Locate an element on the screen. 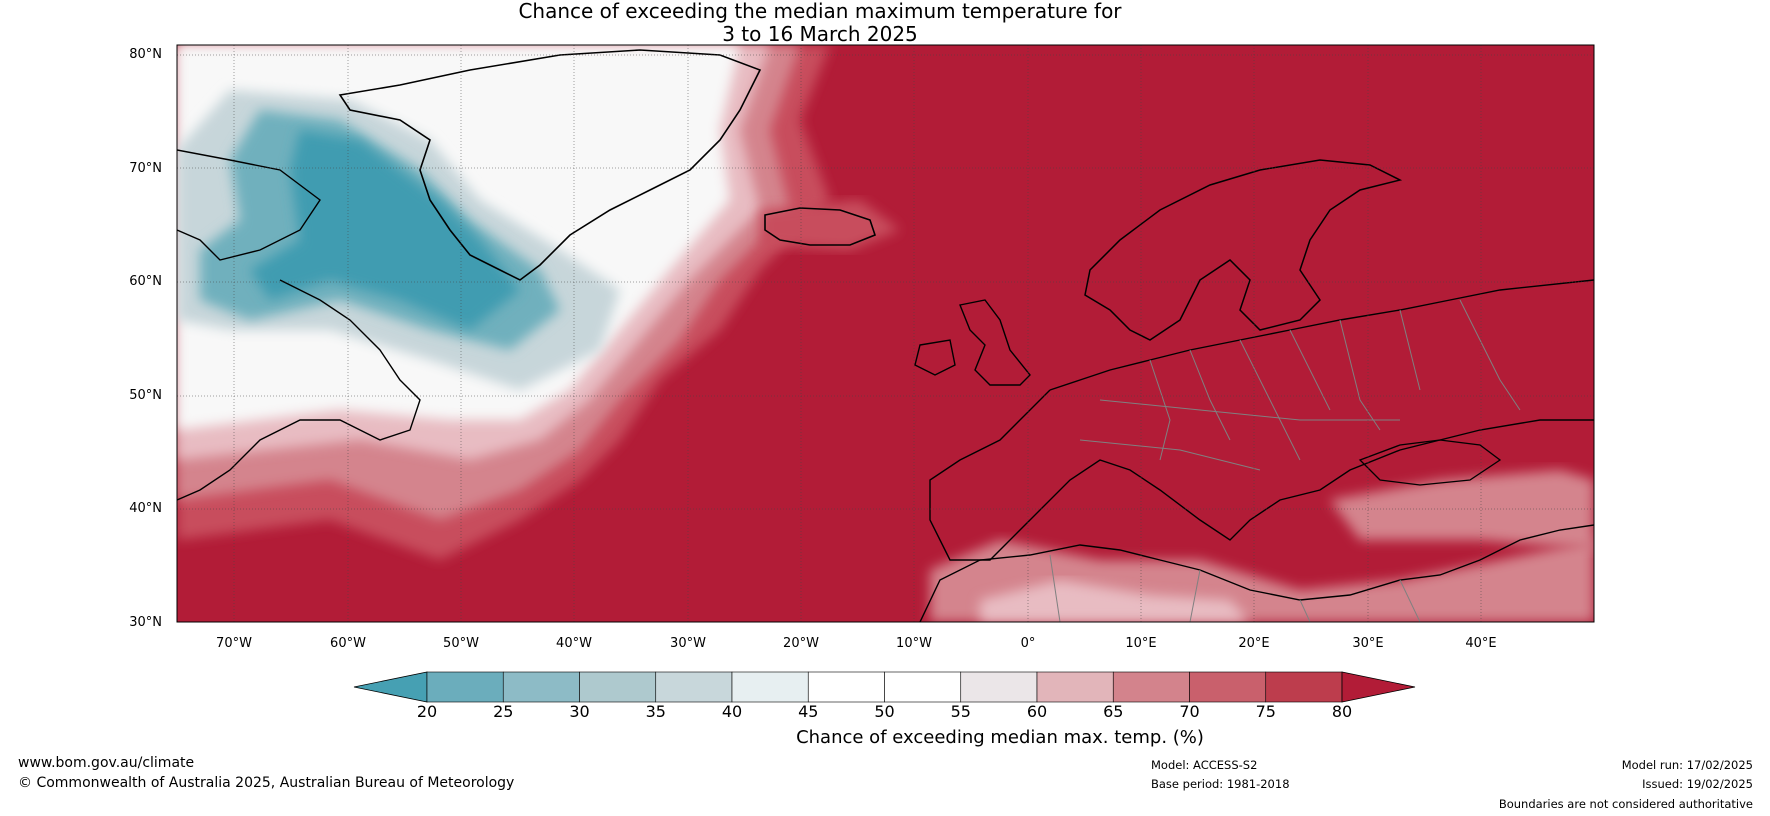 The width and height of the screenshot is (1770, 816). base-period-text: Base period: 1981-2018 is located at coordinates (1220, 784).